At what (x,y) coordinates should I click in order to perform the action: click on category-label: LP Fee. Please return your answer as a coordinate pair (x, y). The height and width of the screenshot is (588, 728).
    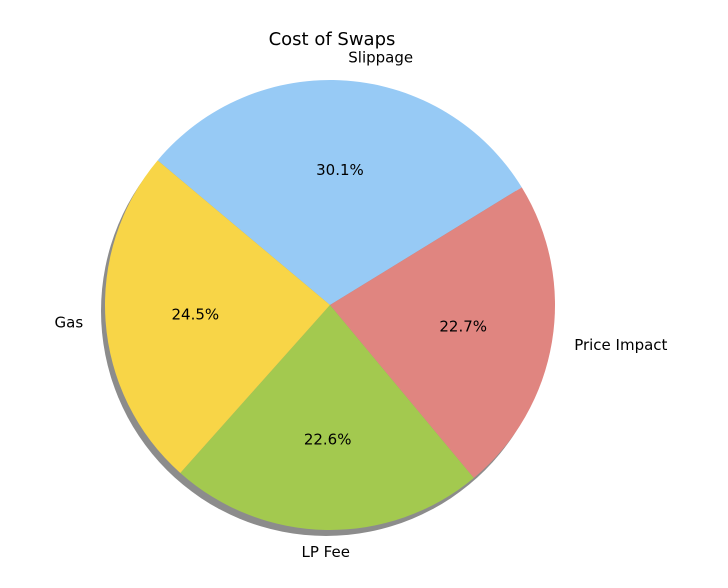
    Looking at the image, I should click on (326, 552).